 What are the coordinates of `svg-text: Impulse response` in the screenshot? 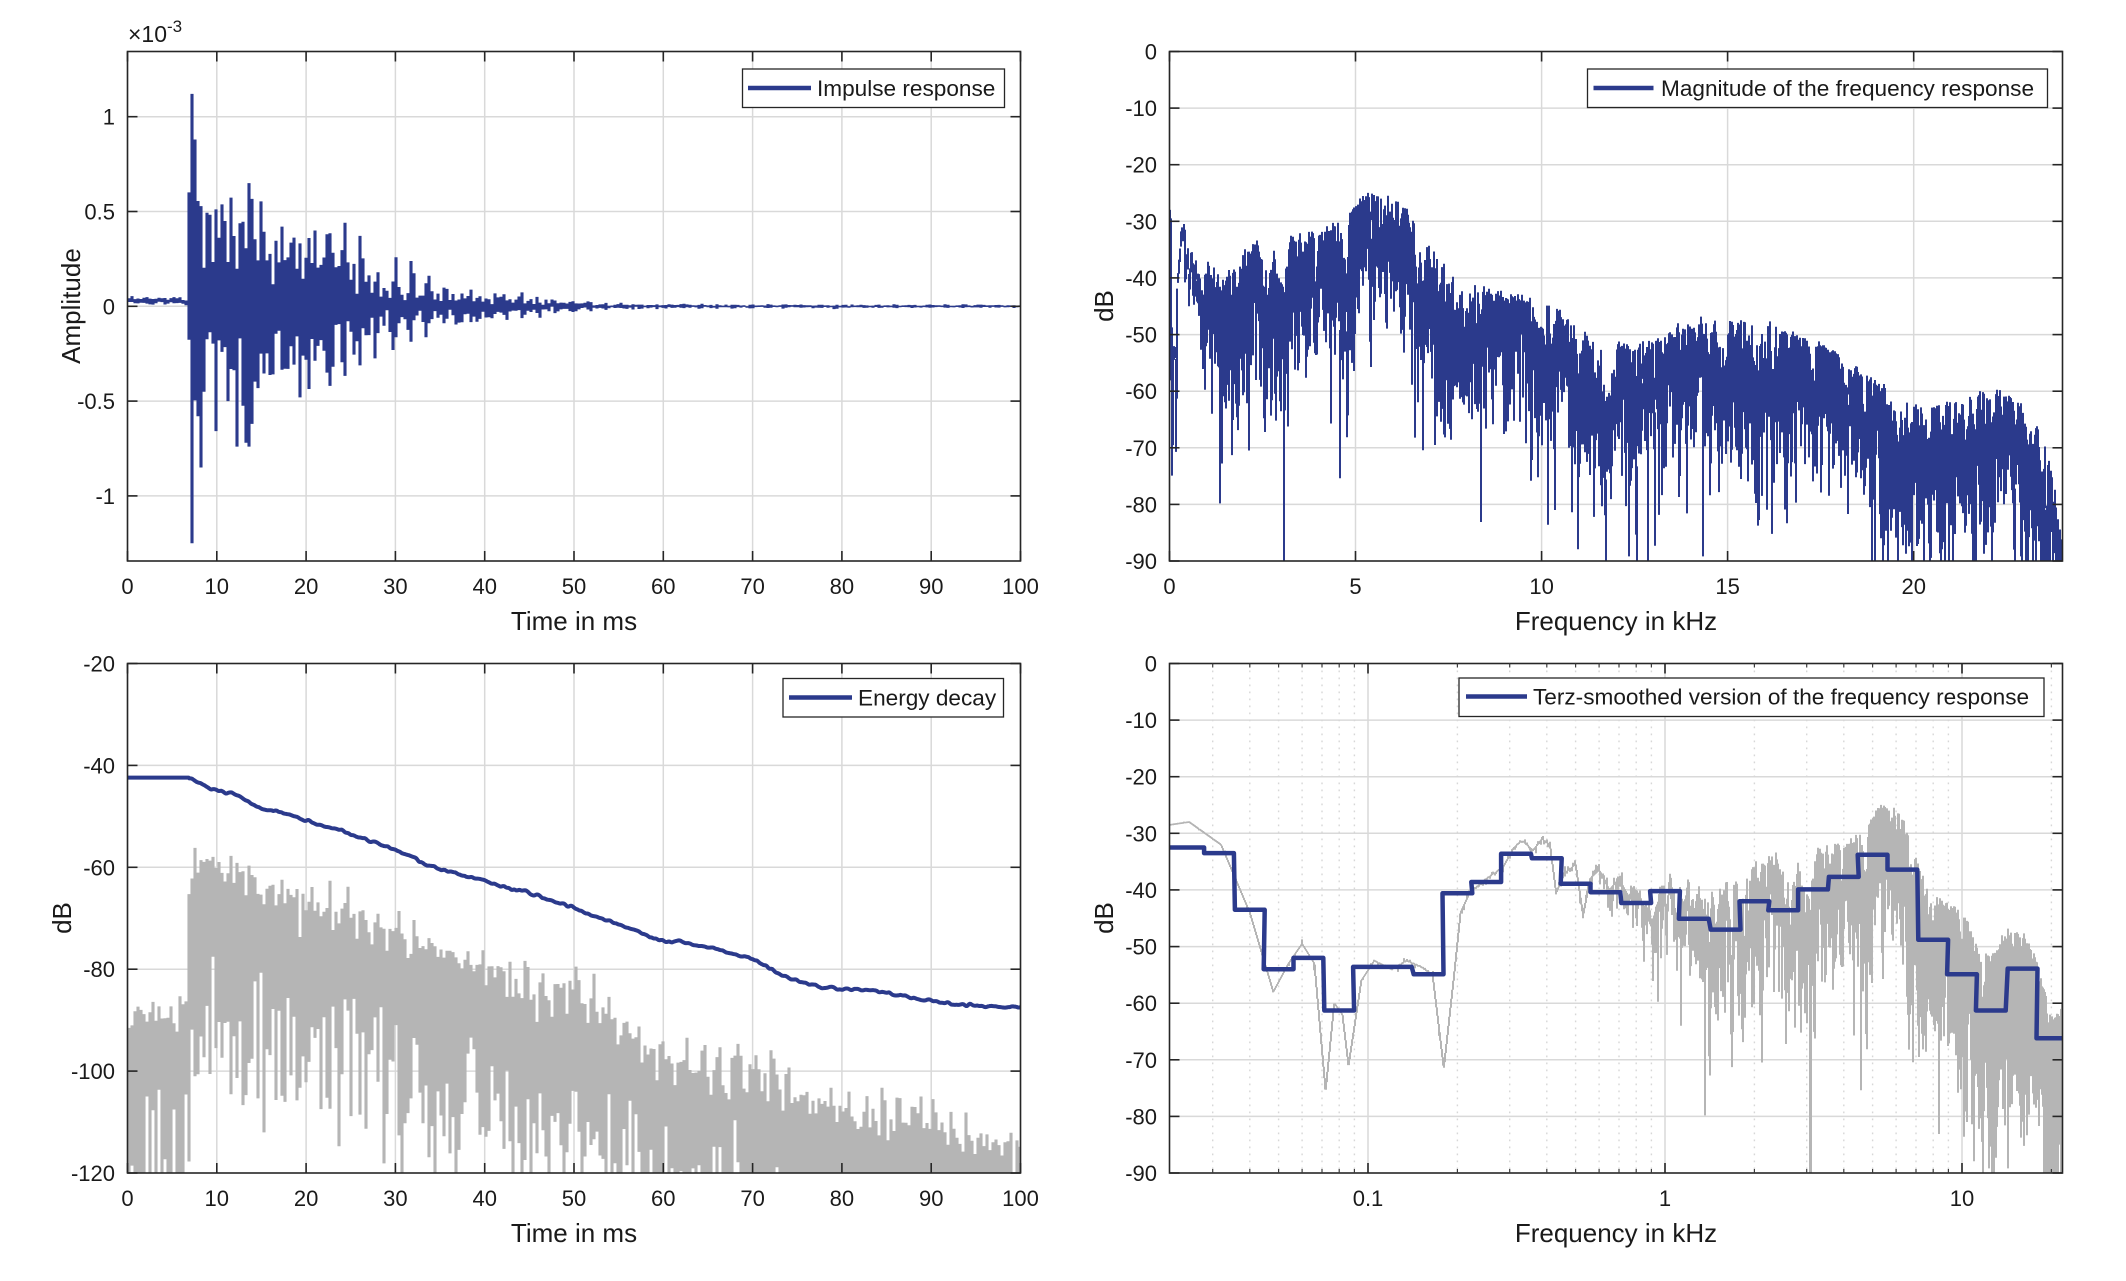 It's located at (906, 88).